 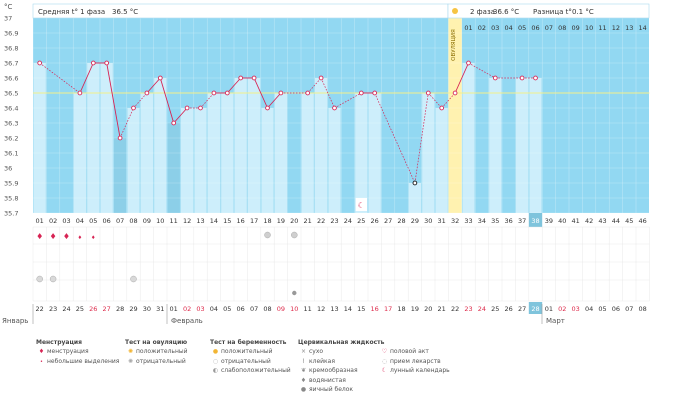 What do you see at coordinates (214, 309) in the screenshot?
I see `date-label: 04` at bounding box center [214, 309].